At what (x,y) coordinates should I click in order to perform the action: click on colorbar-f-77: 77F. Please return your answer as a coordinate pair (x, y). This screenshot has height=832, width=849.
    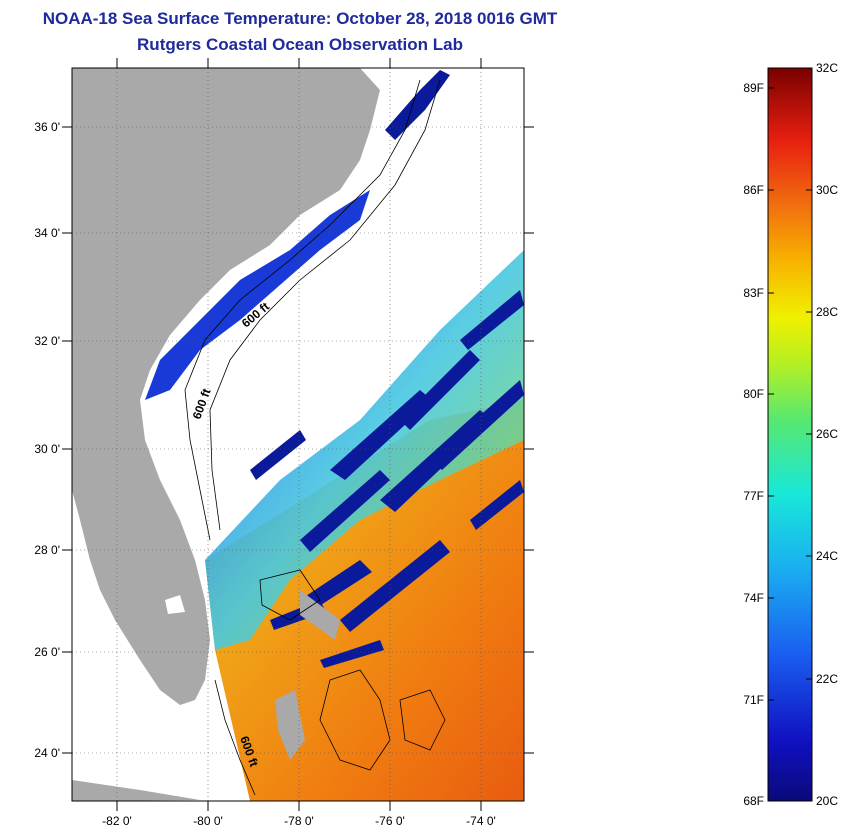
    Looking at the image, I should click on (753, 496).